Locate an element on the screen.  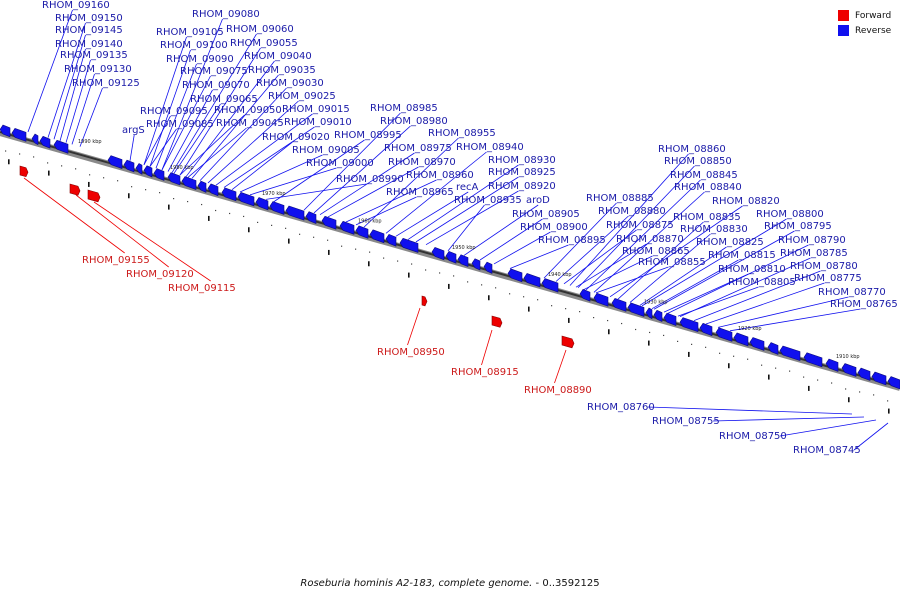
gene-label-reverse: RHOM_08960 is located at coordinates (440, 175).